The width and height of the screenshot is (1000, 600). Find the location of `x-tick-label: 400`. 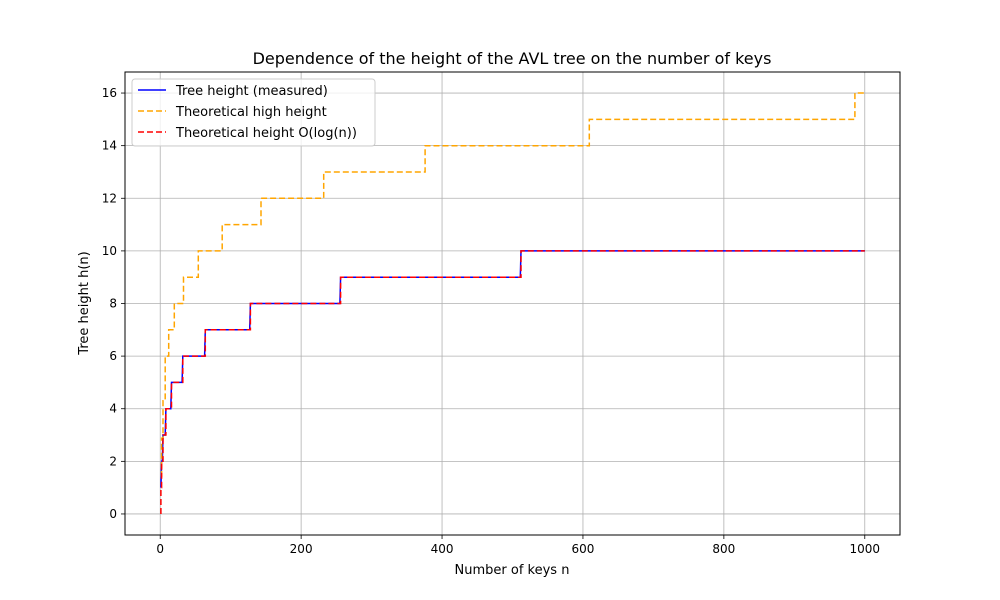

x-tick-label: 400 is located at coordinates (442, 549).